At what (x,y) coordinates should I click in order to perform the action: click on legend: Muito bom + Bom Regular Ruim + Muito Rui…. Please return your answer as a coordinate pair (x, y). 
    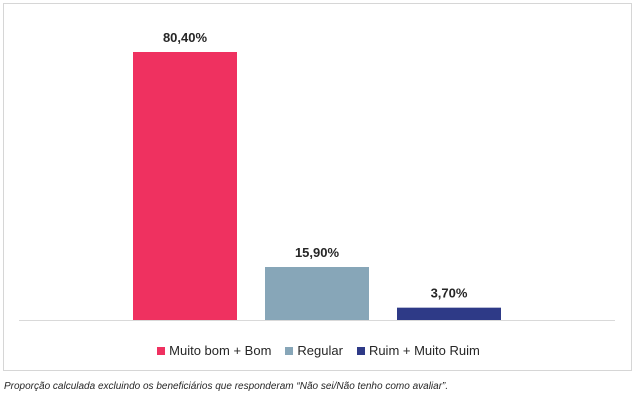
    Looking at the image, I should click on (318, 350).